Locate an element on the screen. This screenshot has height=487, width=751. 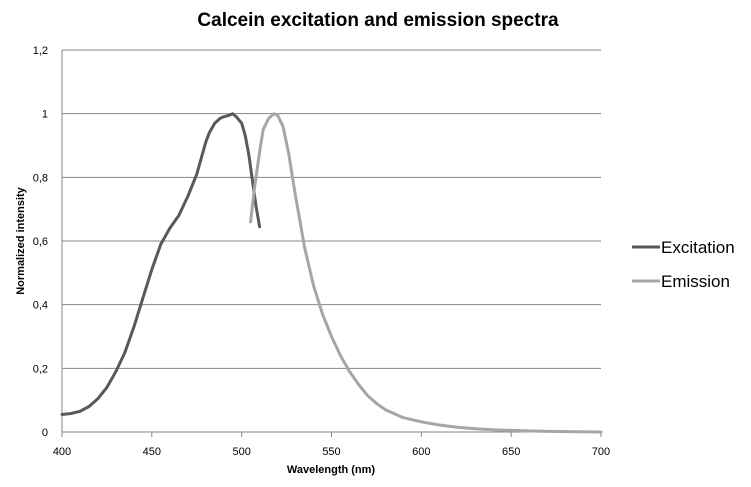
legend-label-emission: Emission is located at coordinates (695, 281).